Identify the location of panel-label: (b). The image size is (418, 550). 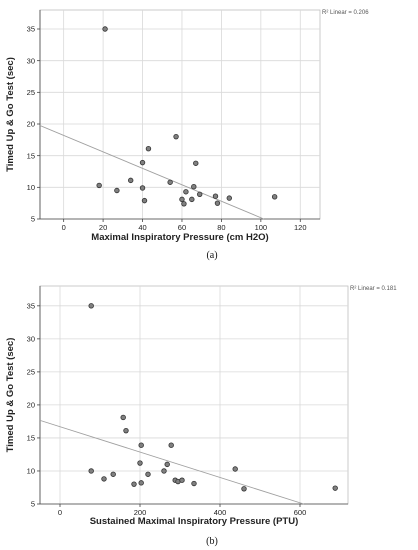
(212, 541).